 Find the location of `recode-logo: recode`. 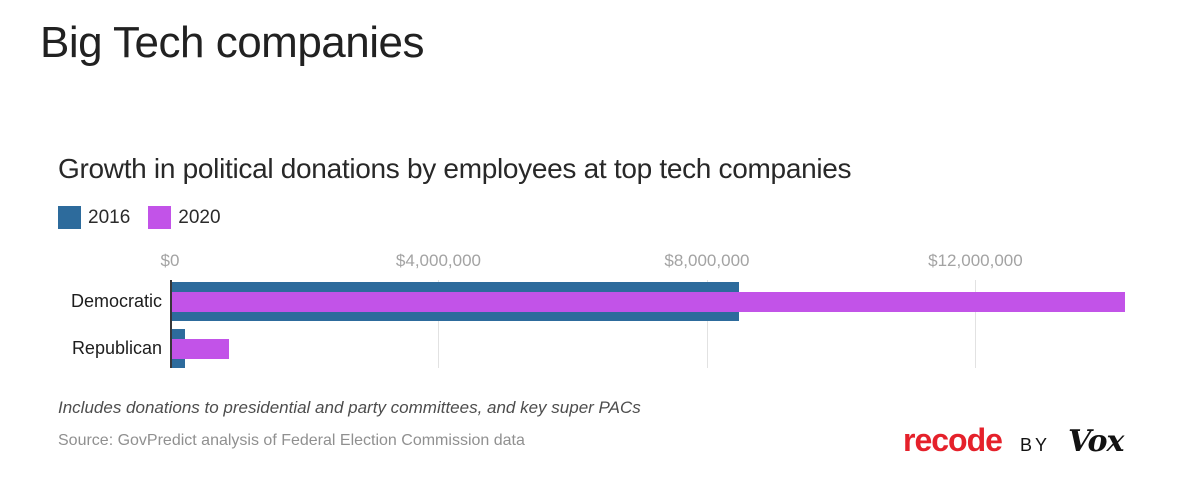

recode-logo: recode is located at coordinates (953, 440).